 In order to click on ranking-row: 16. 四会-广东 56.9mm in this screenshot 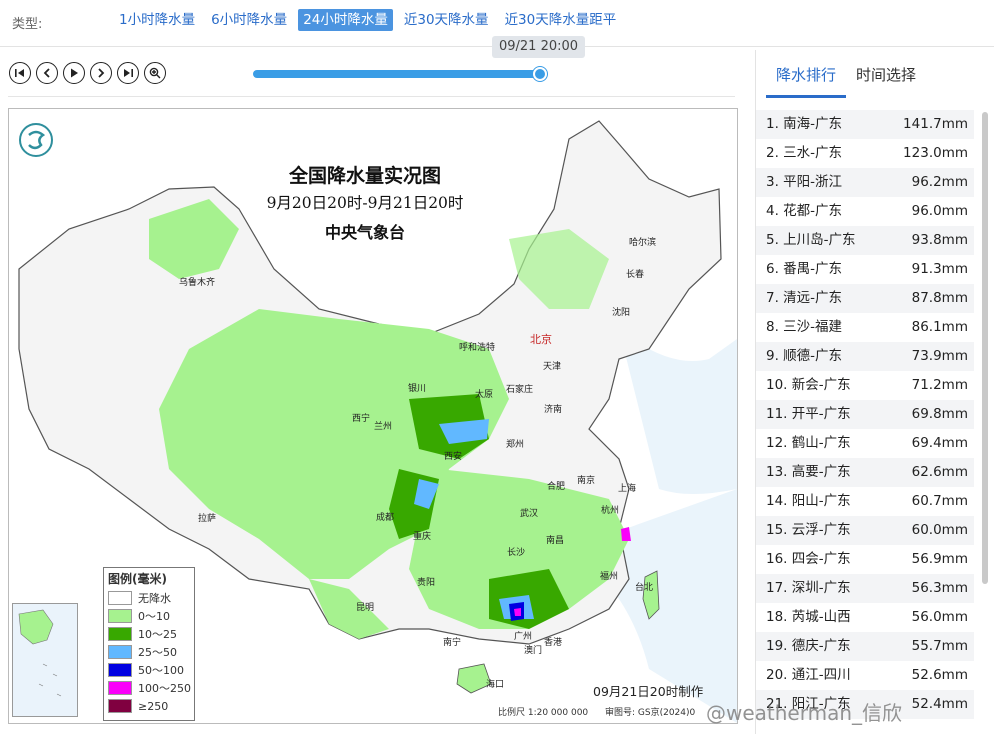, I will do `click(865, 559)`.